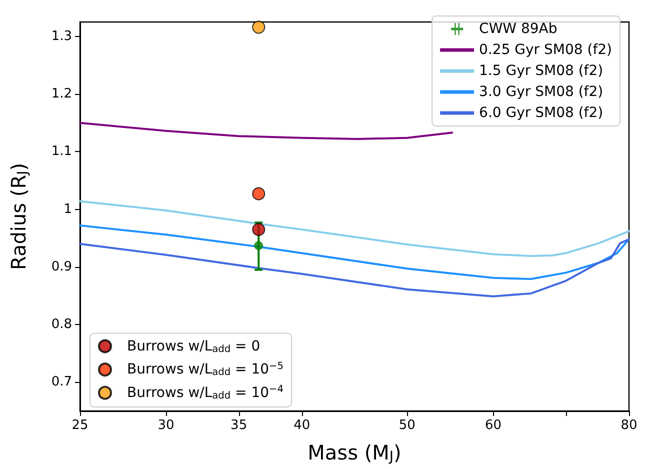  What do you see at coordinates (68, 209) in the screenshot?
I see `y-tick-label: 1` at bounding box center [68, 209].